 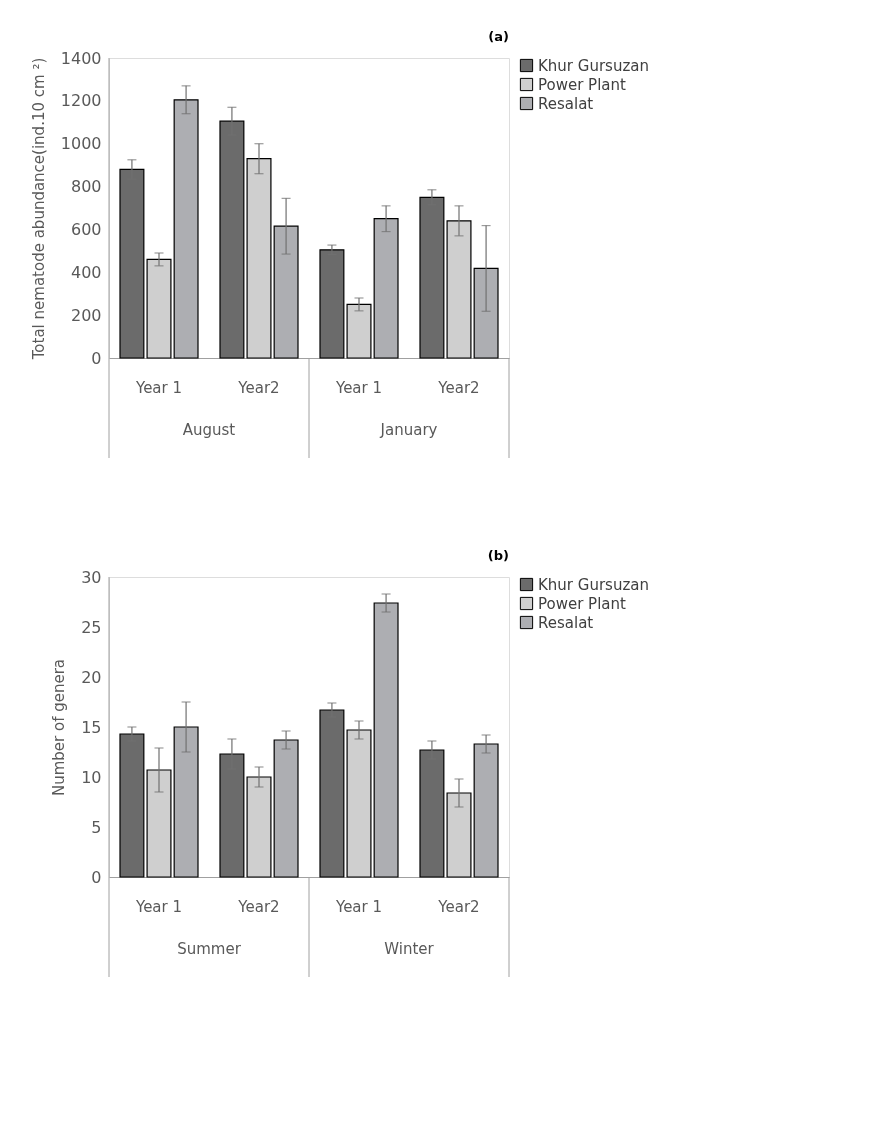 What do you see at coordinates (91, 577) in the screenshot?
I see `y-tick-label: 30` at bounding box center [91, 577].